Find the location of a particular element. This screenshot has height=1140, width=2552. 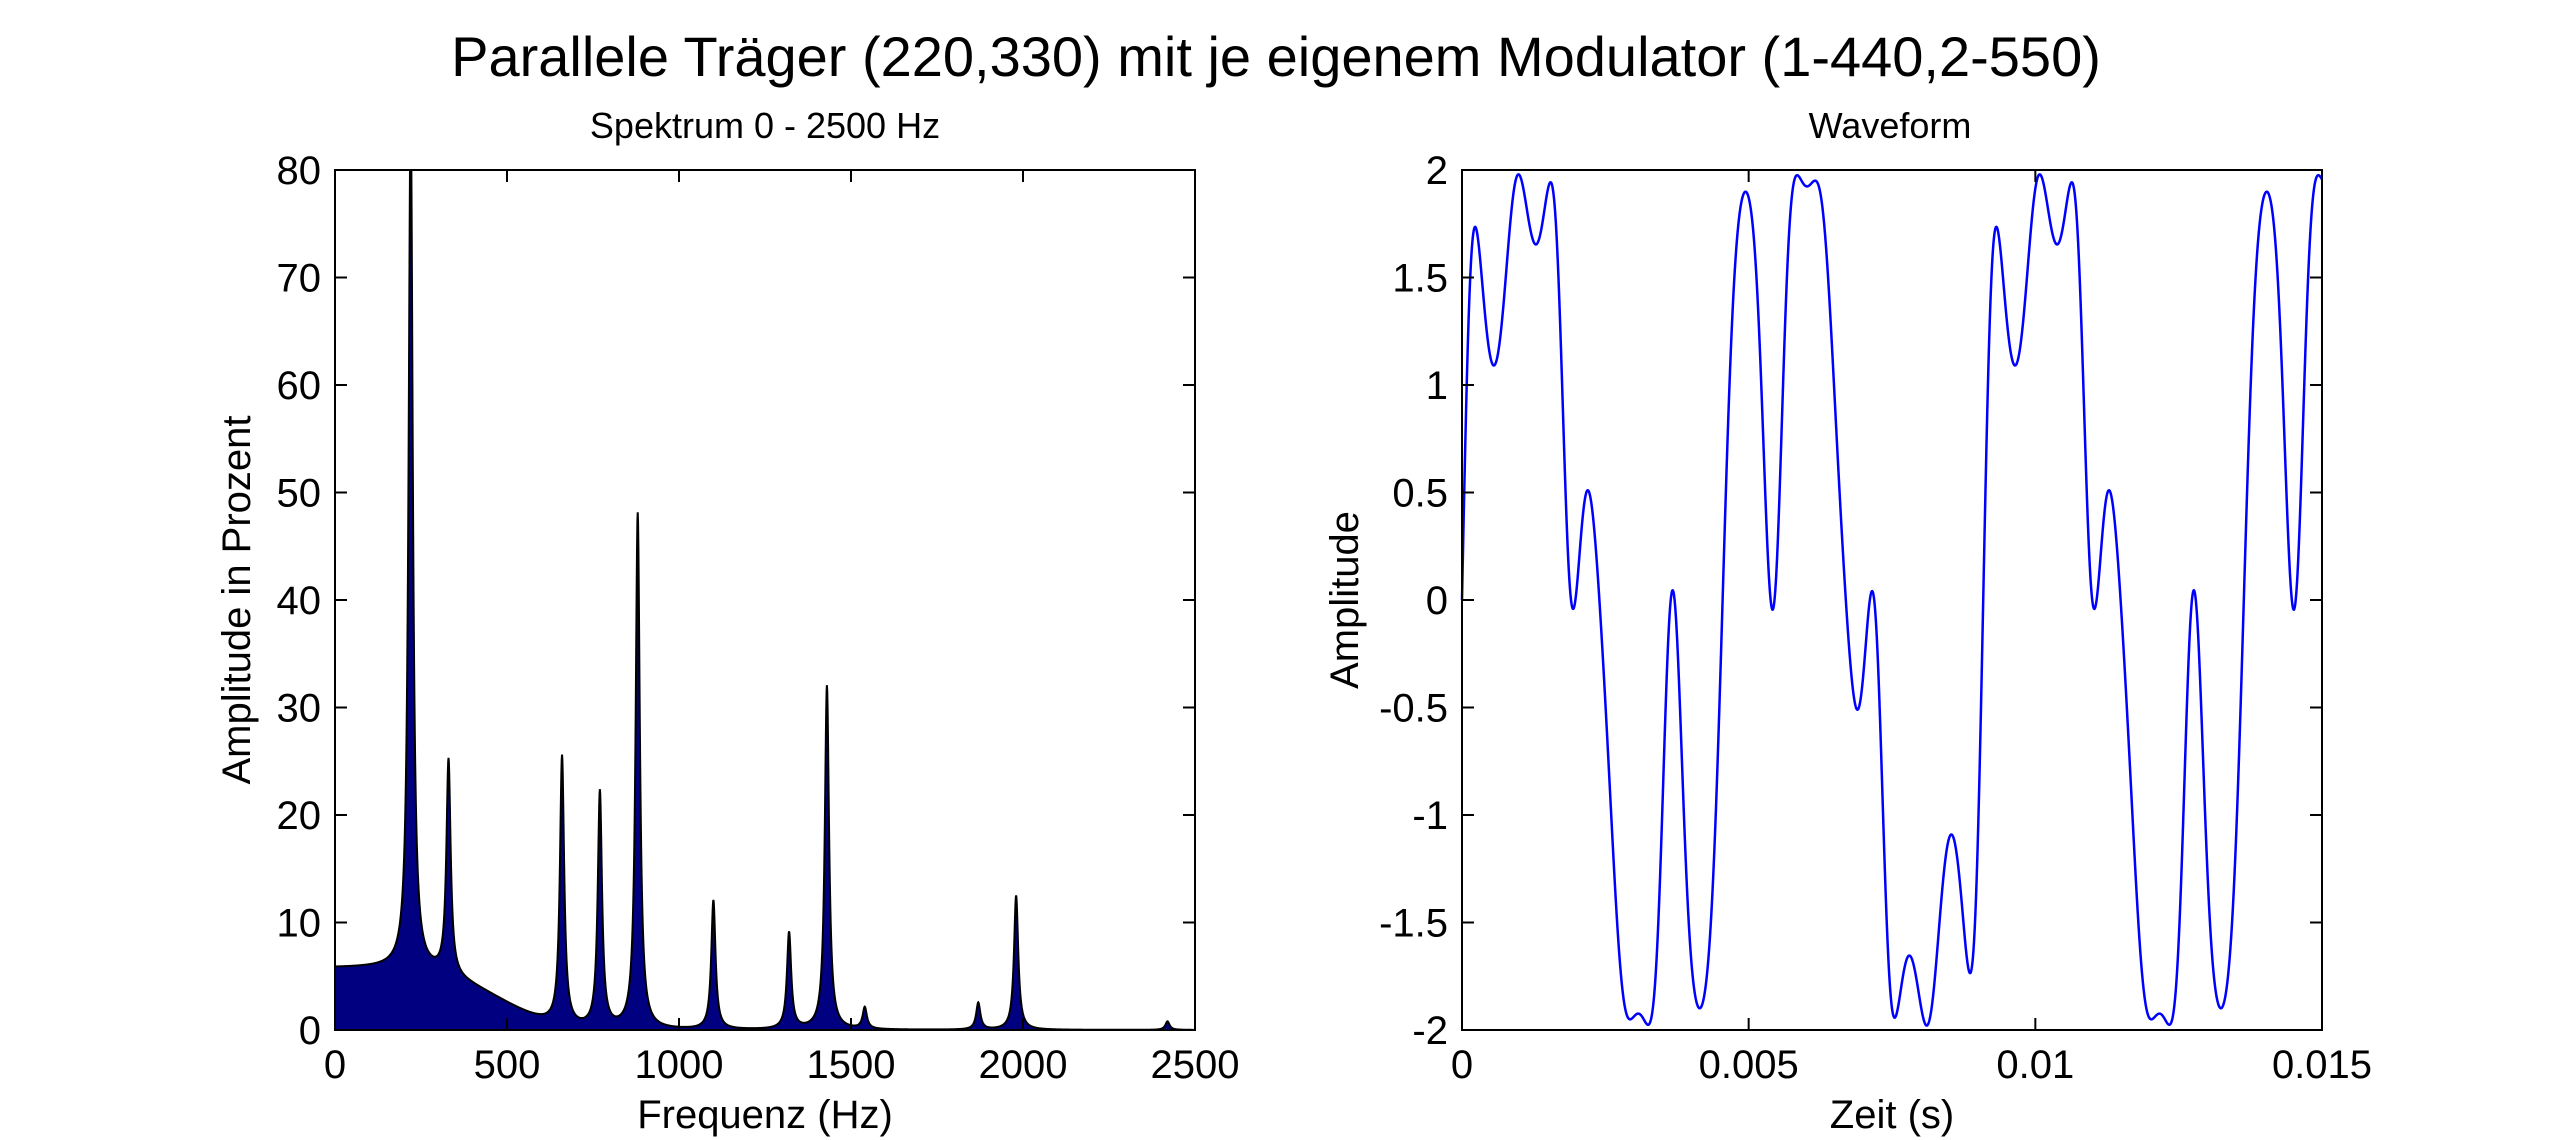

waveform-title: Waveform is located at coordinates (1890, 125).